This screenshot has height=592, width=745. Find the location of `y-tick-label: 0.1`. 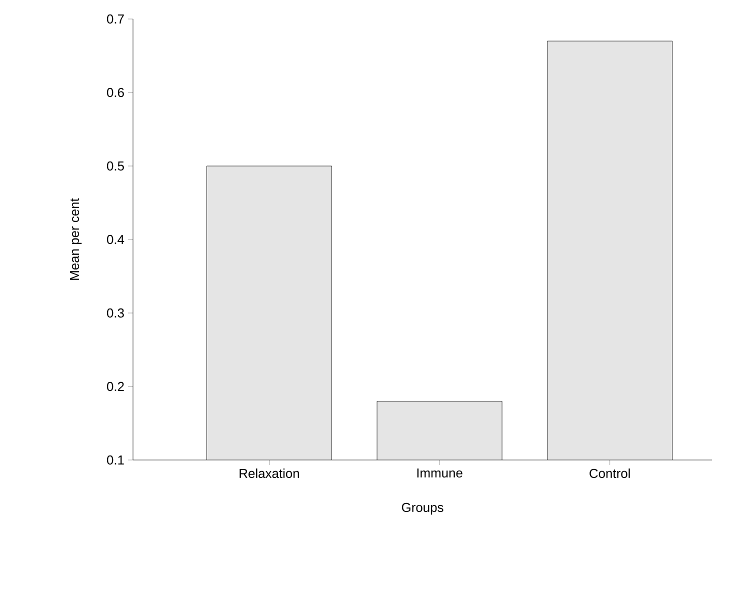

y-tick-label: 0.1 is located at coordinates (115, 460).